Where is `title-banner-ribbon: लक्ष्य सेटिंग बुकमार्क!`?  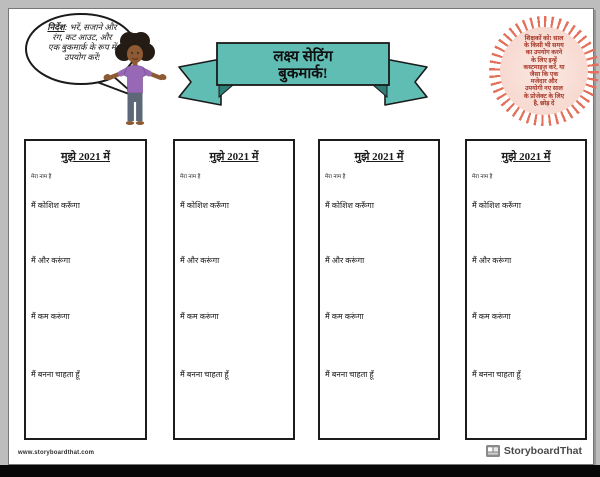
title-banner-ribbon: लक्ष्य सेटिंग बुकमार्क! is located at coordinates (303, 74).